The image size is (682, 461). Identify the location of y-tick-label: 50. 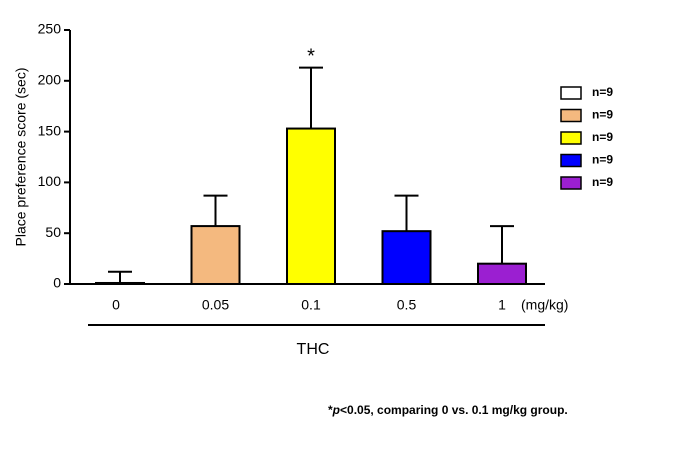
(53, 232).